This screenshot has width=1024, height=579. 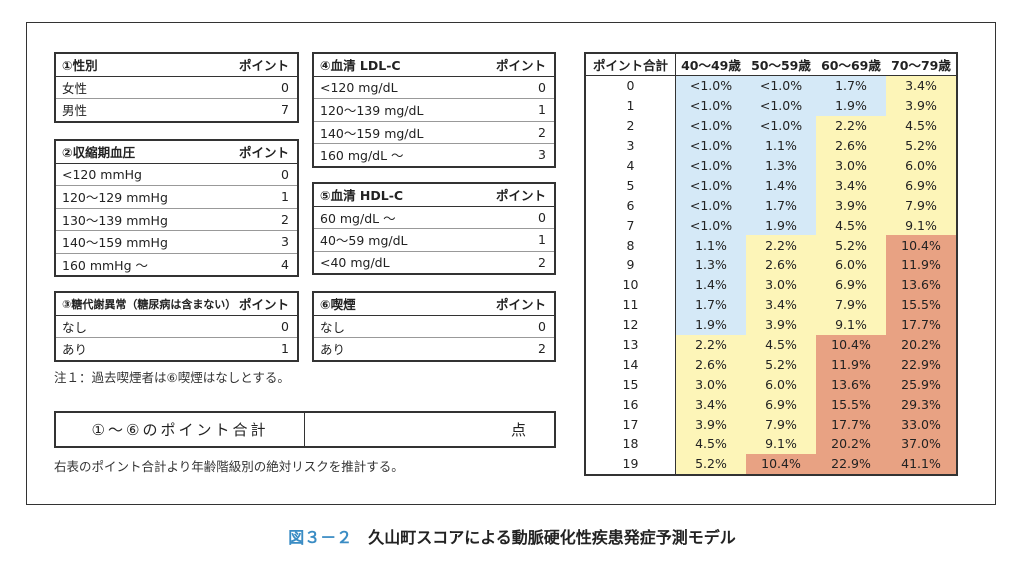 I want to click on box-row: <40 mg/dL 2, so click(x=434, y=262).